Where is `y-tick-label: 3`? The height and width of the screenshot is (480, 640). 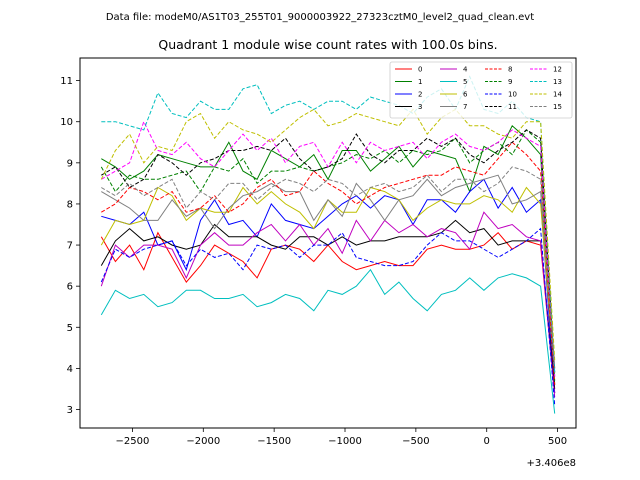
y-tick-label: 3 is located at coordinates (70, 410).